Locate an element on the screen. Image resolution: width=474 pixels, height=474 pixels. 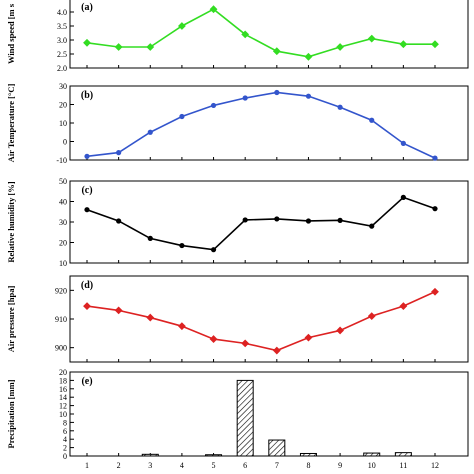
y-axis-label: Air Temperature [°C] is located at coordinates (11, 123).